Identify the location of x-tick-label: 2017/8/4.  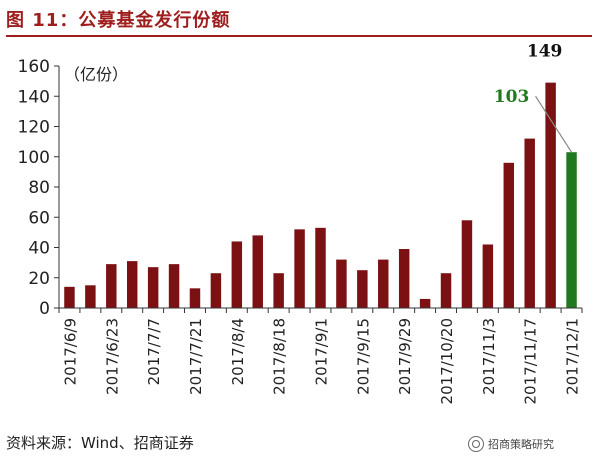
(238, 351).